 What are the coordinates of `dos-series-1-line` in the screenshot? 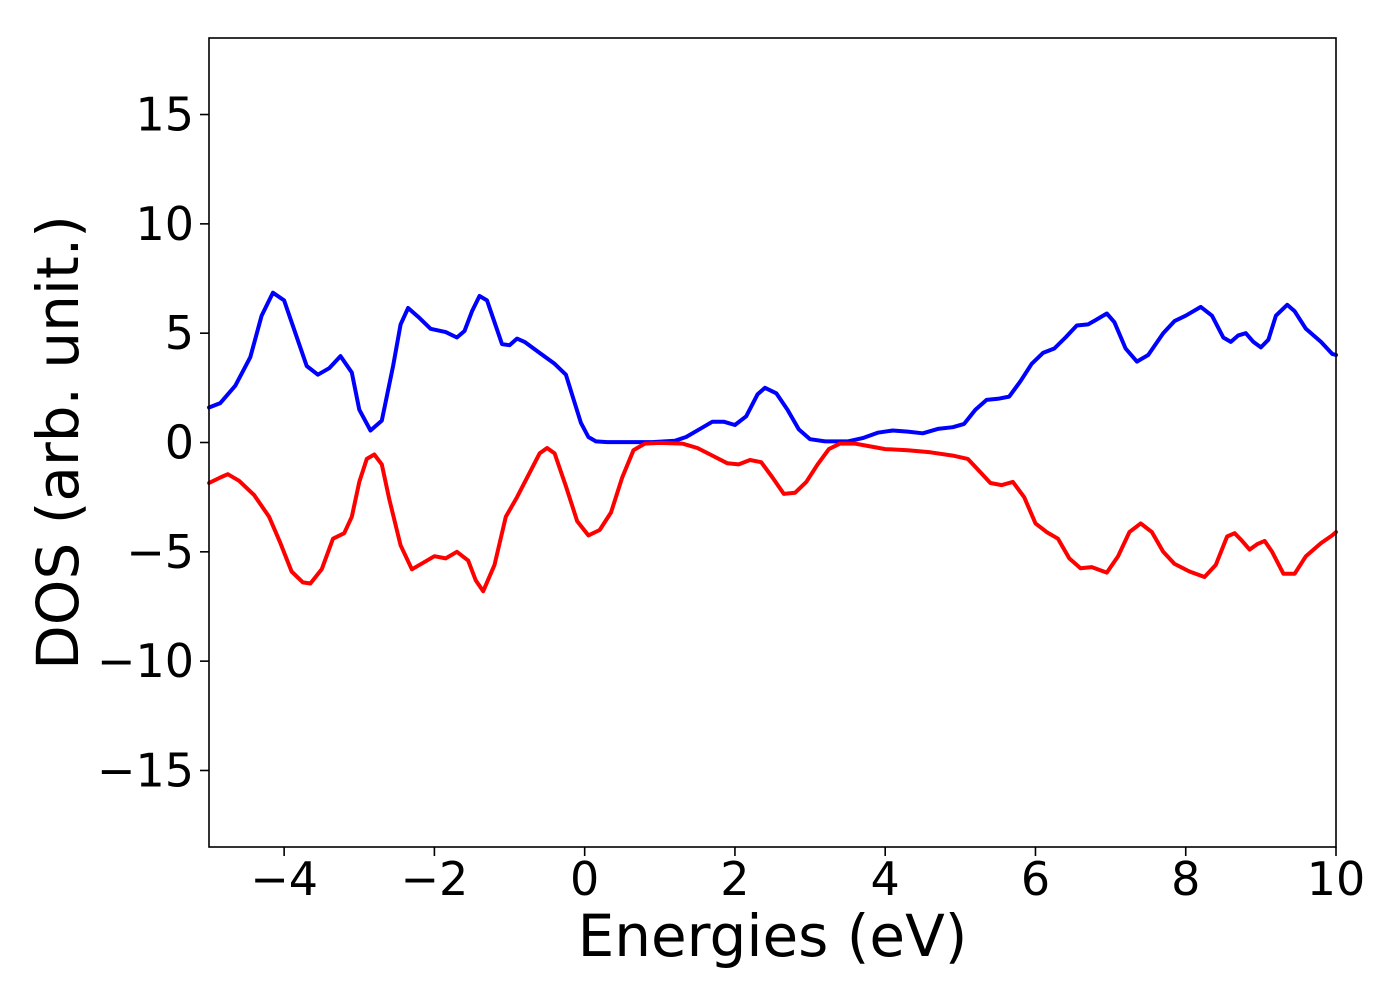 It's located at (772, 367).